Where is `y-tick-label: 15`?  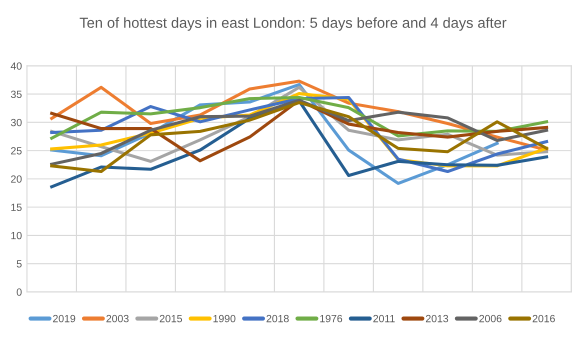 y-tick-label: 15 is located at coordinates (16, 208).